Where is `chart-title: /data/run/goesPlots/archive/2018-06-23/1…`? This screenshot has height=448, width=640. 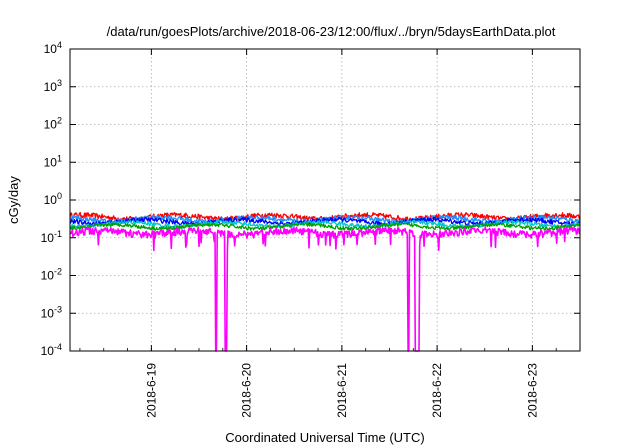 chart-title: /data/run/goesPlots/archive/2018-06-23/1… is located at coordinates (331, 31).